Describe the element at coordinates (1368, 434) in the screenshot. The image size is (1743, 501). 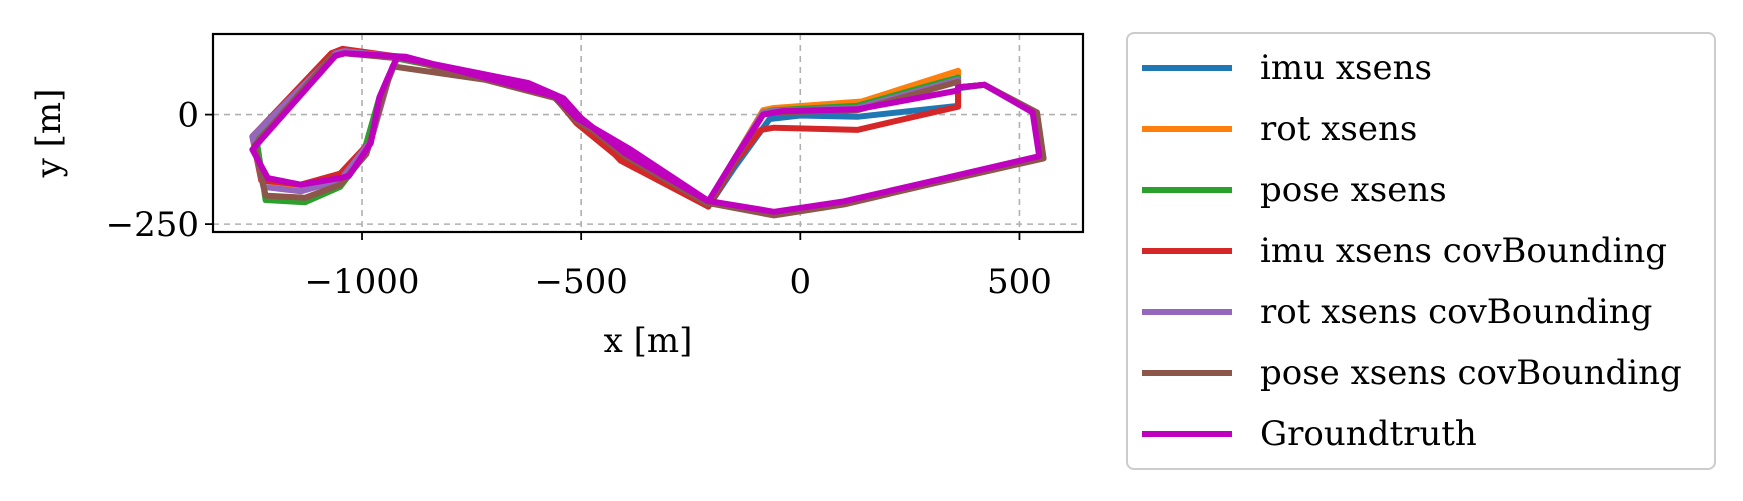
I see `legend-label: Groundtruth` at that location.